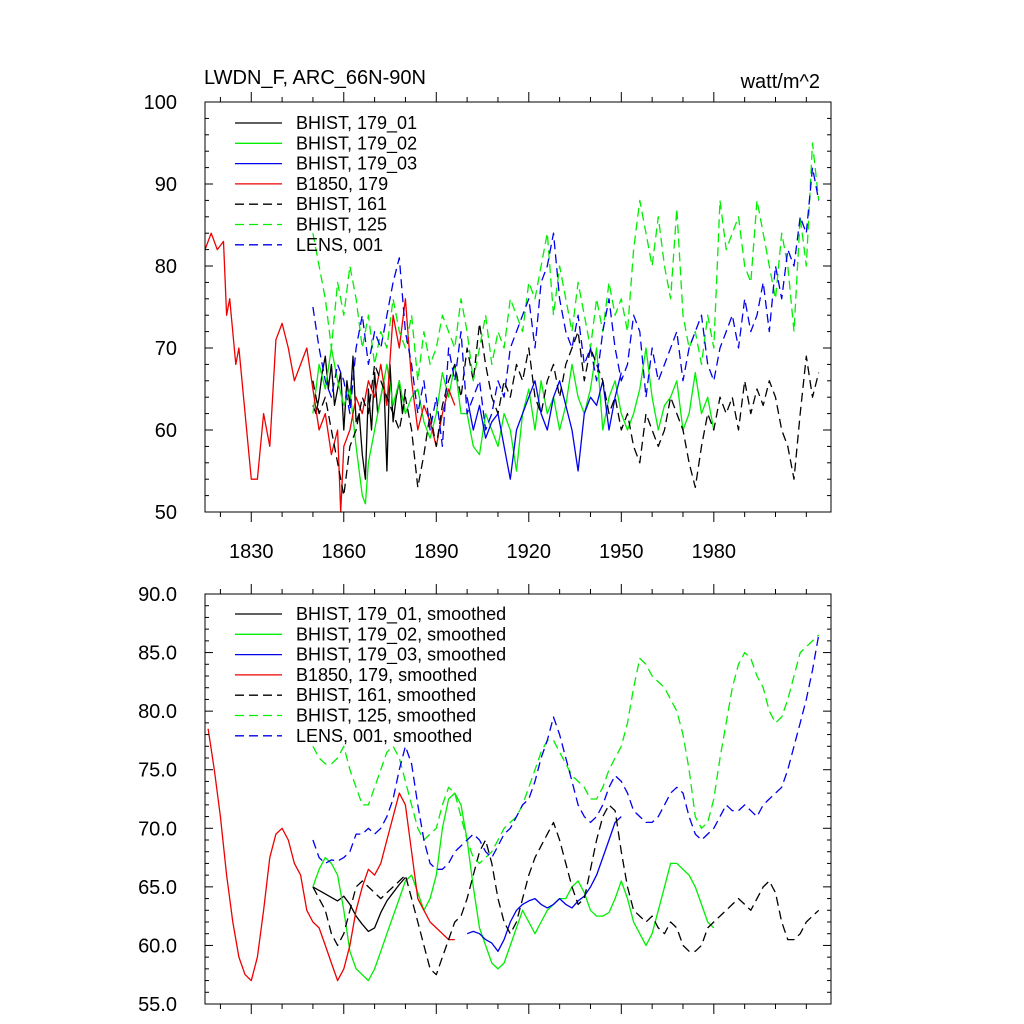 This screenshot has height=1024, width=1024. I want to click on bottom-legend-label: BHIST, 125, smoothed, so click(386, 716).